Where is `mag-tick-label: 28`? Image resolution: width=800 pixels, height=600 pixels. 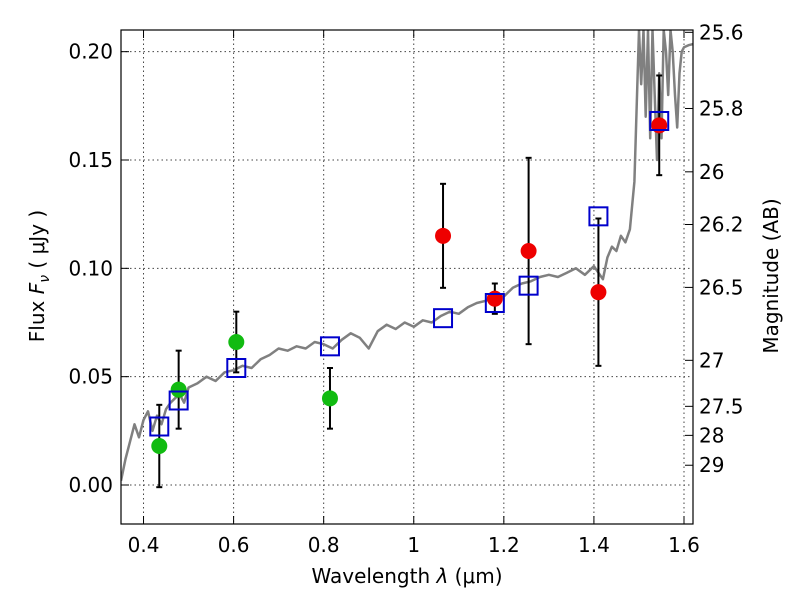
mag-tick-label: 28 is located at coordinates (711, 435).